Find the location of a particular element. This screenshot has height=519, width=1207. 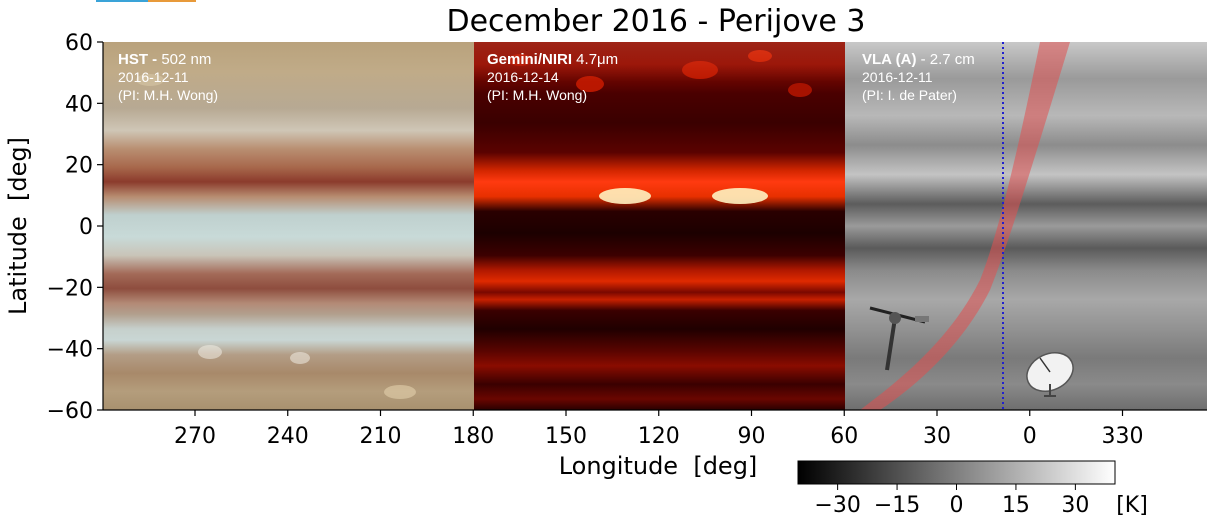

hst-pi: (PI: M.H. Wong) is located at coordinates (168, 95).